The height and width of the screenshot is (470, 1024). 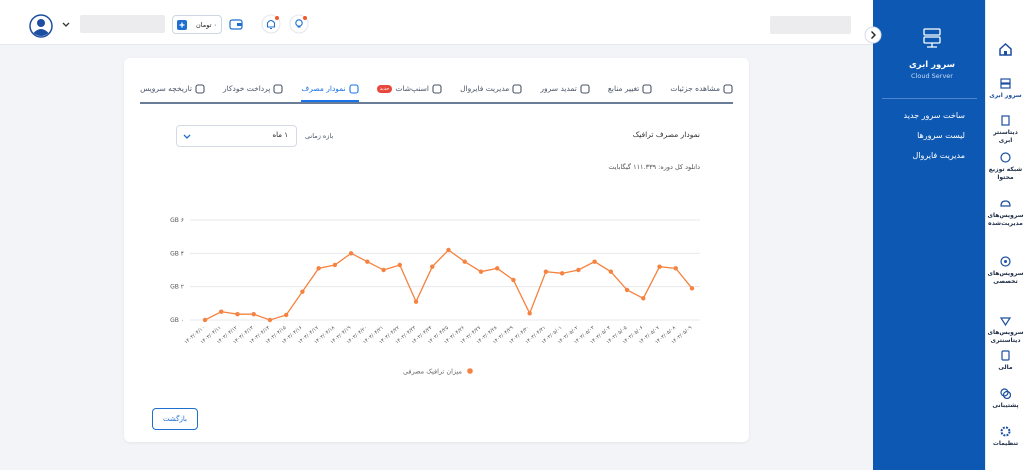 What do you see at coordinates (412, 88) in the screenshot?
I see `tab-label: اسنپ‌شات` at bounding box center [412, 88].